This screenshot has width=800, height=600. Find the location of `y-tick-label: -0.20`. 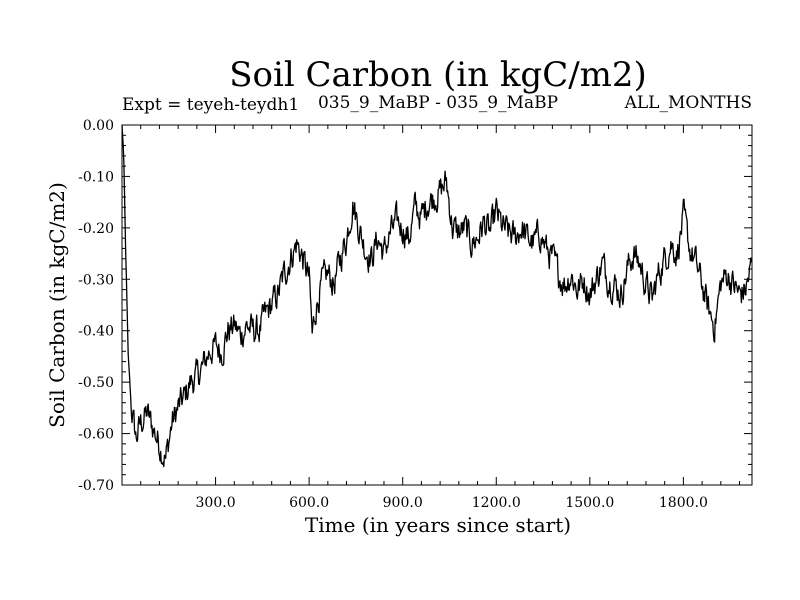

y-tick-label: -0.20 is located at coordinates (96, 229).